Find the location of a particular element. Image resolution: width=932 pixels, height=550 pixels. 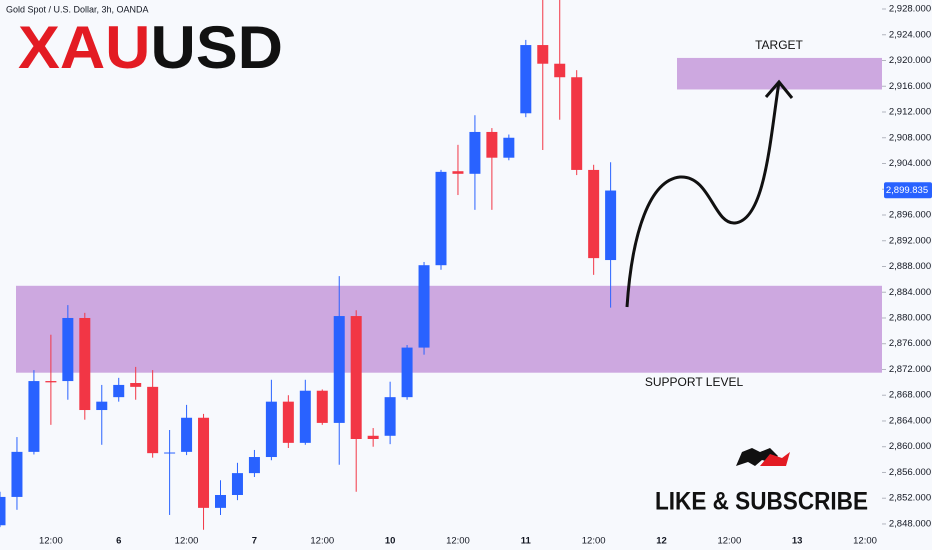

zone-label: TARGET is located at coordinates (779, 45).